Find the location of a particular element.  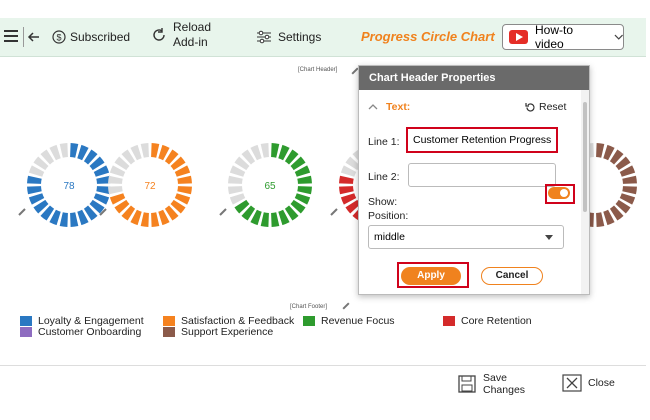

donut-3: 65 is located at coordinates (265, 185).